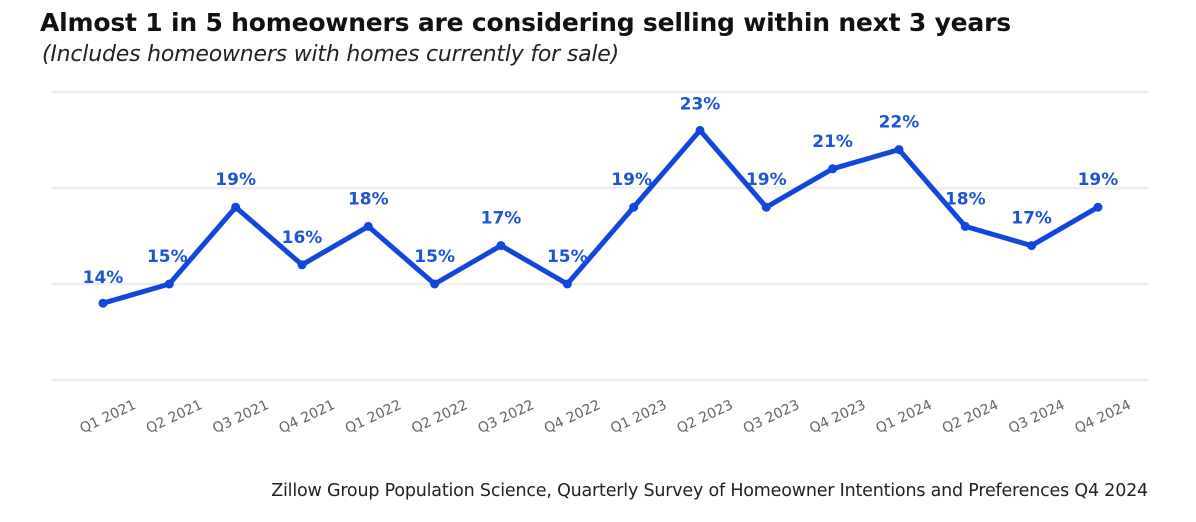 The image size is (1196, 522). Describe the element at coordinates (1102, 417) in the screenshot. I see `x-tick-label: Q4 2024` at that location.